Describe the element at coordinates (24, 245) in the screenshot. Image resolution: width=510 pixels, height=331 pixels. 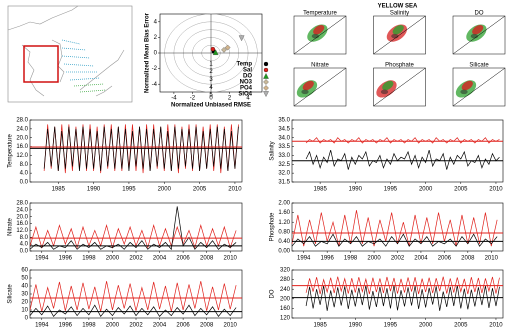
I see `y-tick-label: 4.0` at that location.